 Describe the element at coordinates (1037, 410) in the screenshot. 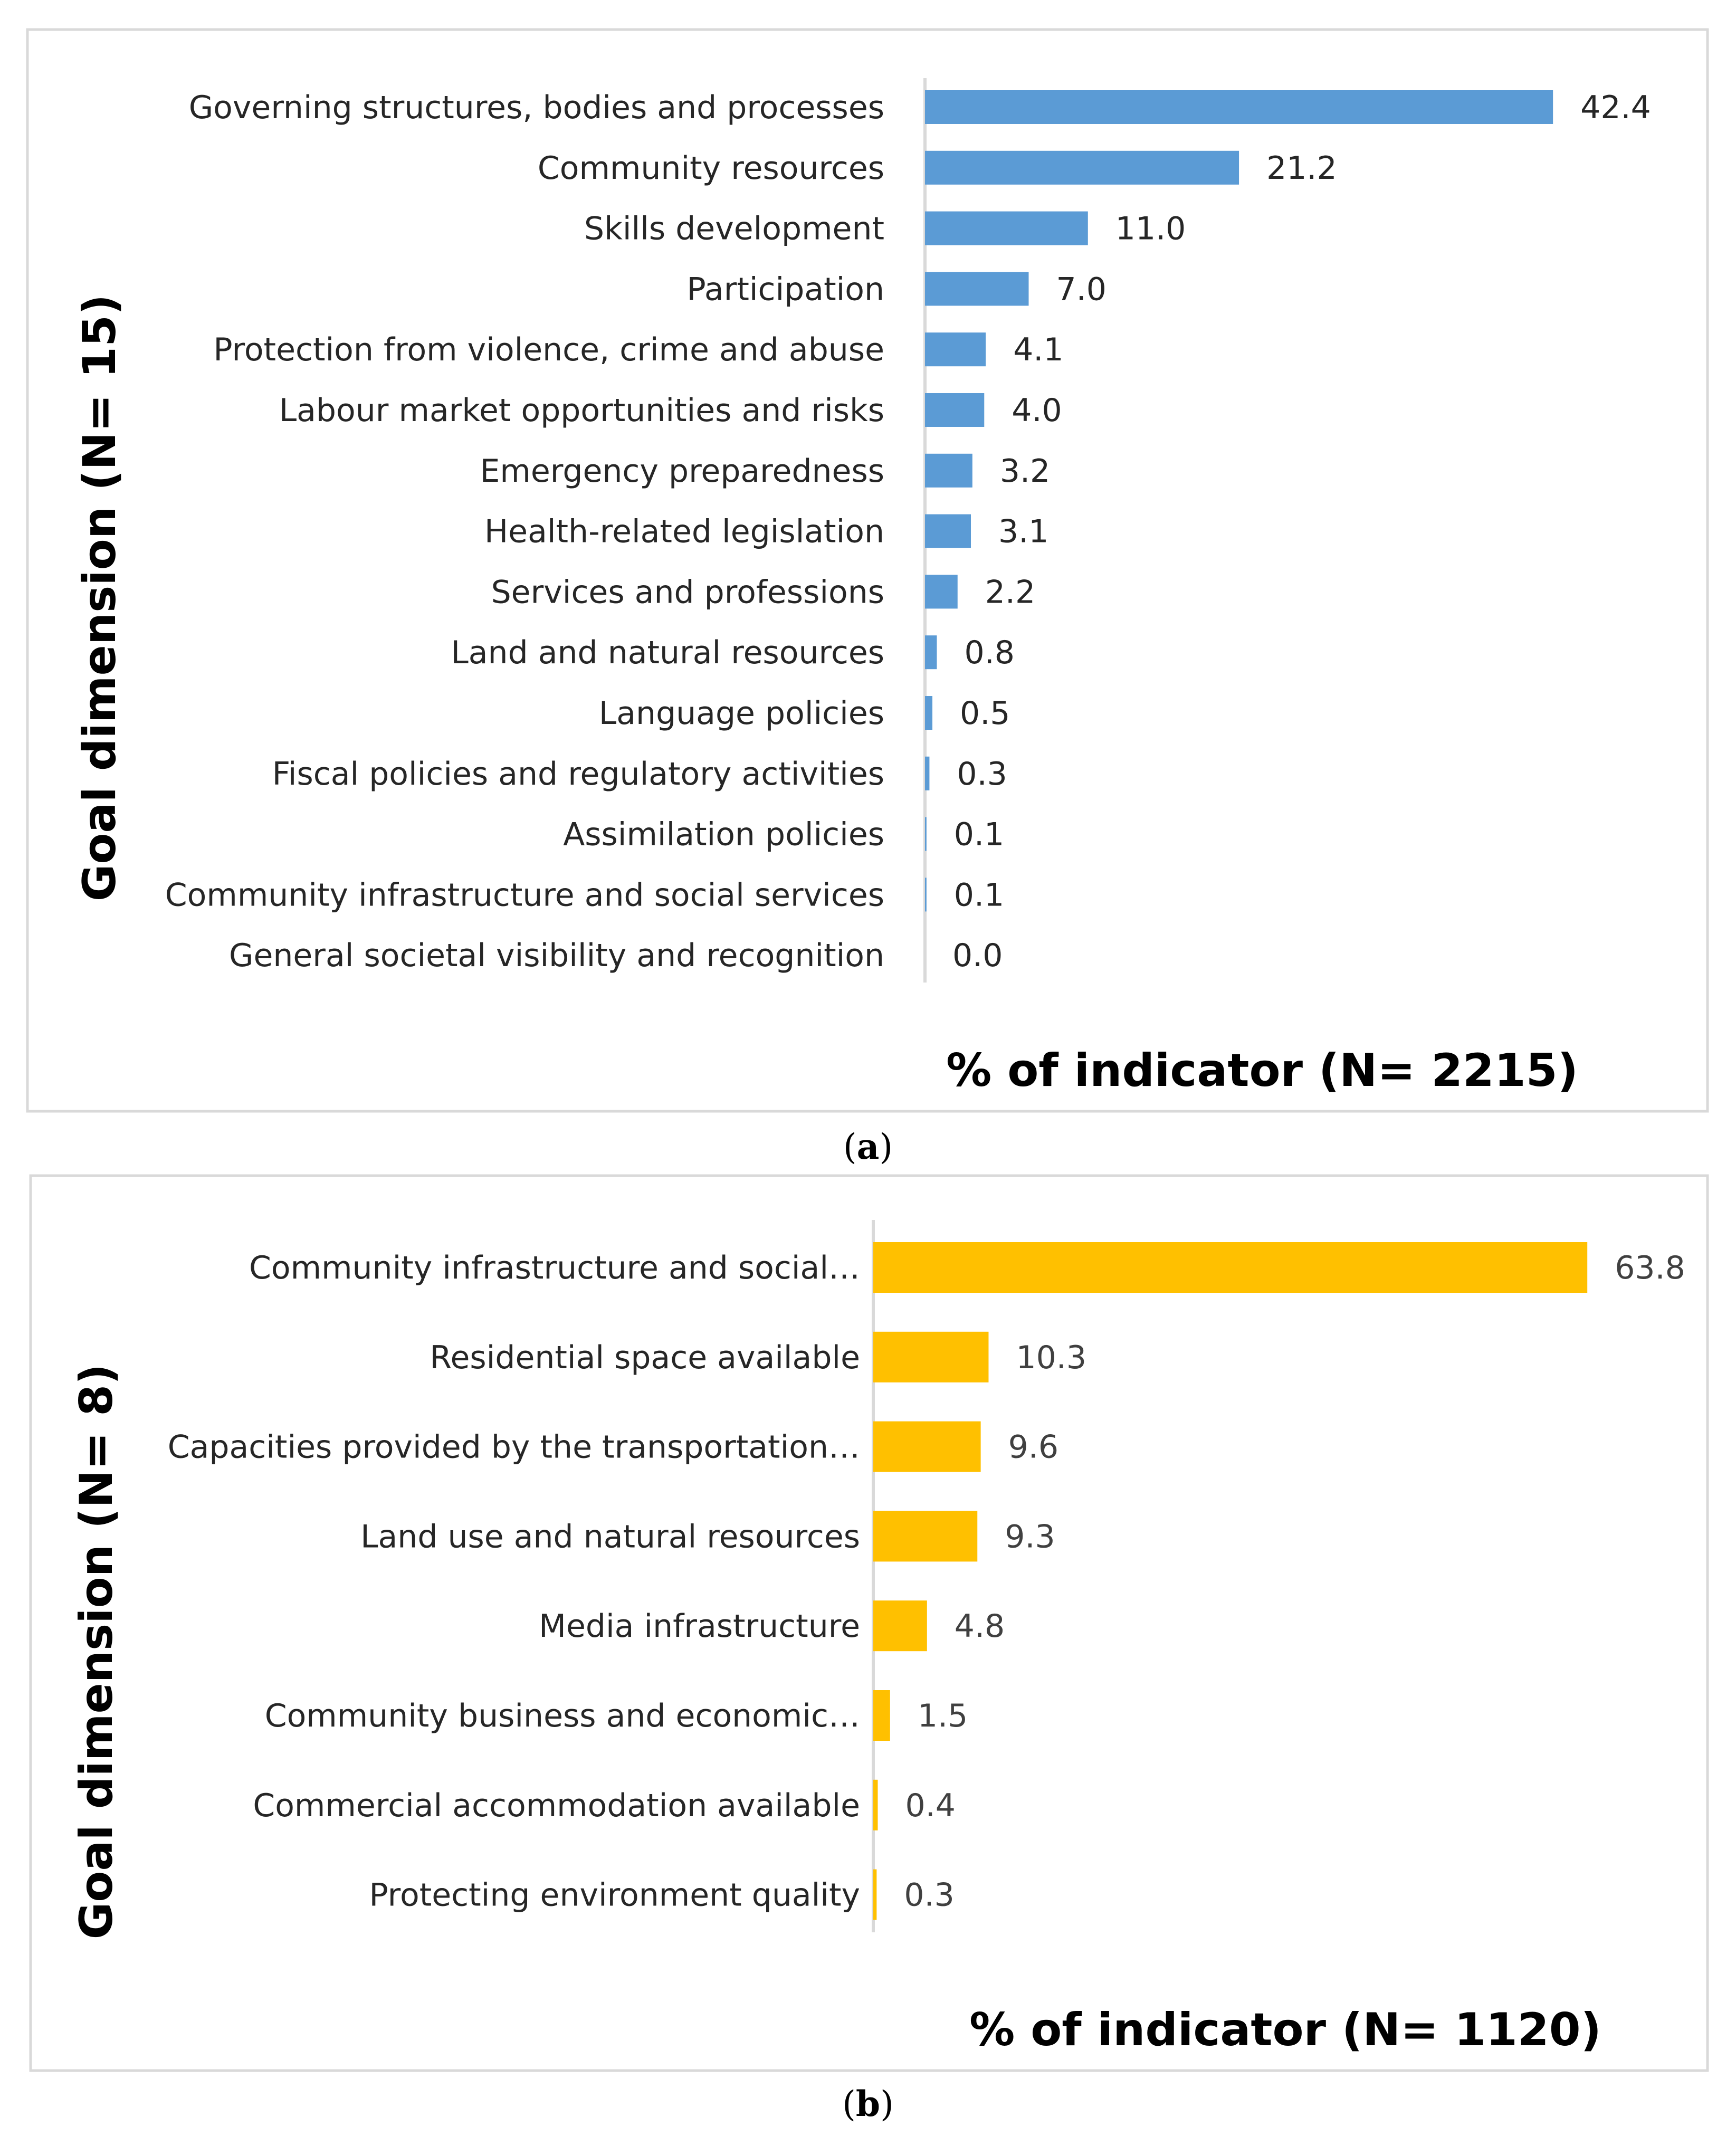

I see `a-value-label-6: 4.0` at that location.